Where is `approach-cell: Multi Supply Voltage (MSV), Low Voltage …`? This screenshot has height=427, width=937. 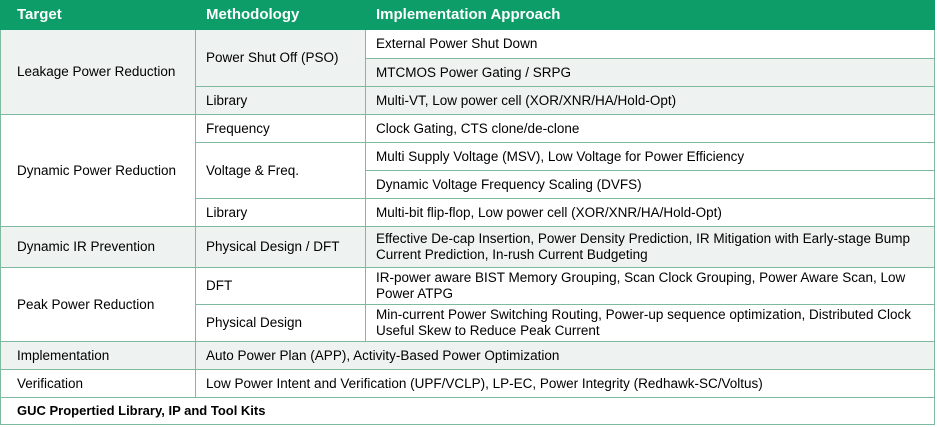 approach-cell: Multi Supply Voltage (MSV), Low Voltage … is located at coordinates (650, 156).